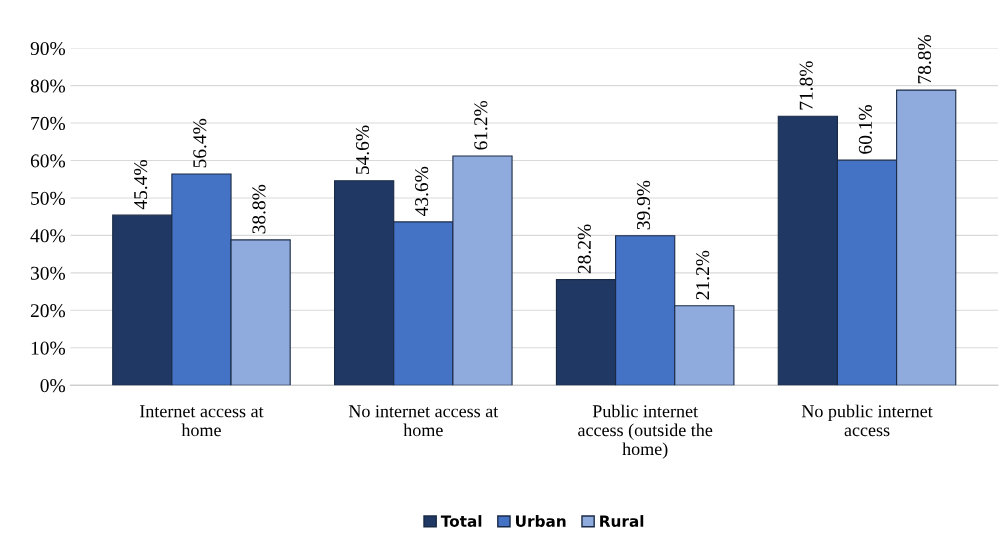  I want to click on y-tick-label: 10%, so click(48, 348).